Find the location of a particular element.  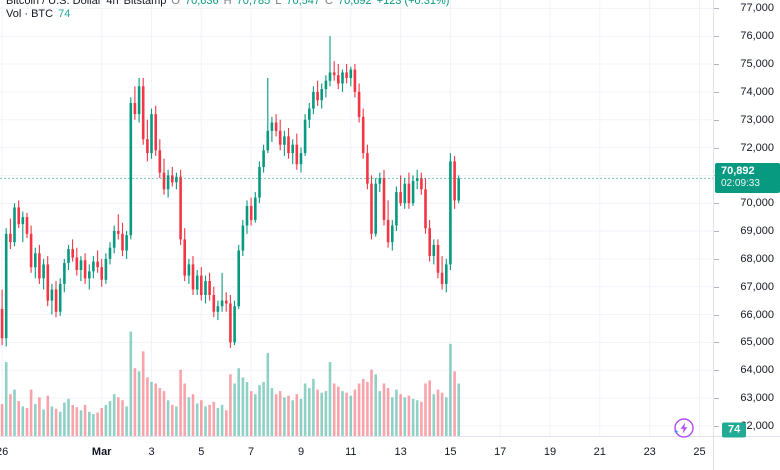

volume-value-badge: 74 is located at coordinates (734, 430).